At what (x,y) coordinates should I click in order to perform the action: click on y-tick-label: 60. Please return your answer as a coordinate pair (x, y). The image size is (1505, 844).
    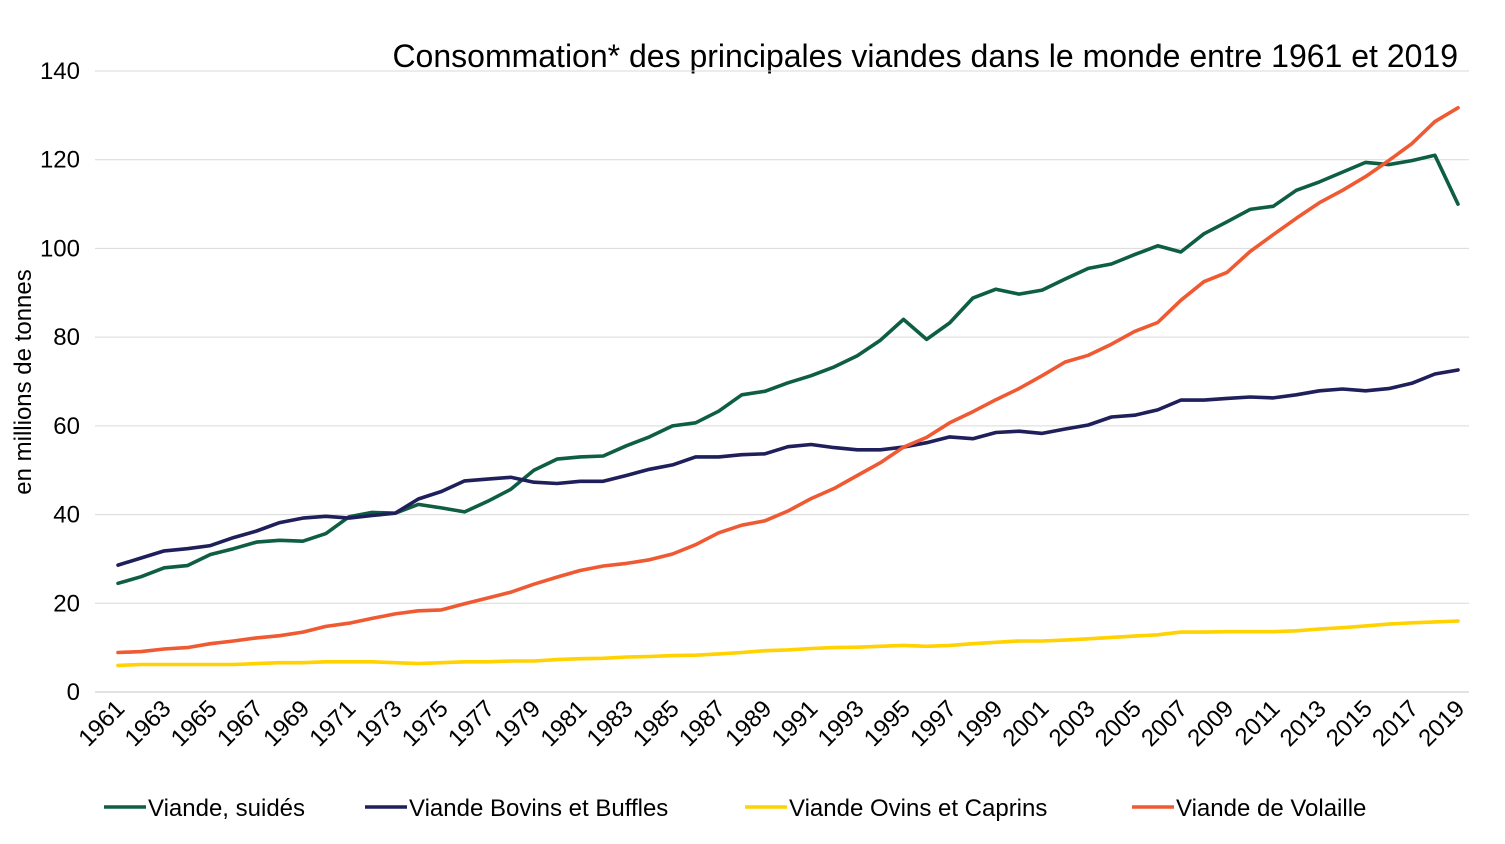
    Looking at the image, I should click on (66, 426).